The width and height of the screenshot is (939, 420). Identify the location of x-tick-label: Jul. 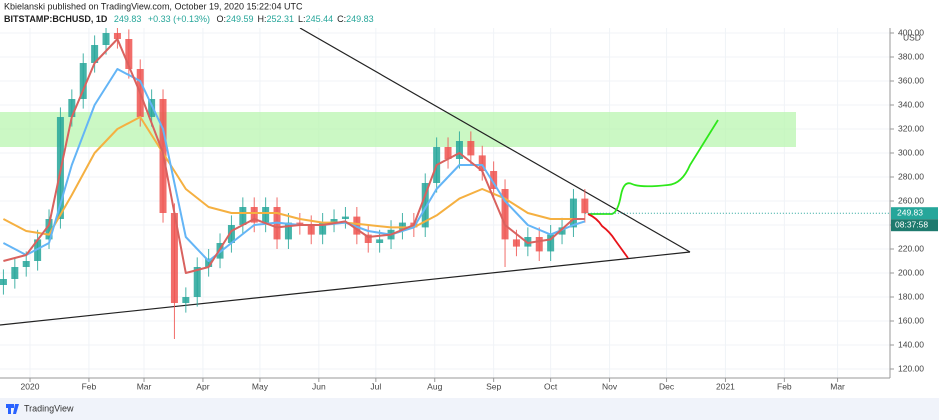
(375, 386).